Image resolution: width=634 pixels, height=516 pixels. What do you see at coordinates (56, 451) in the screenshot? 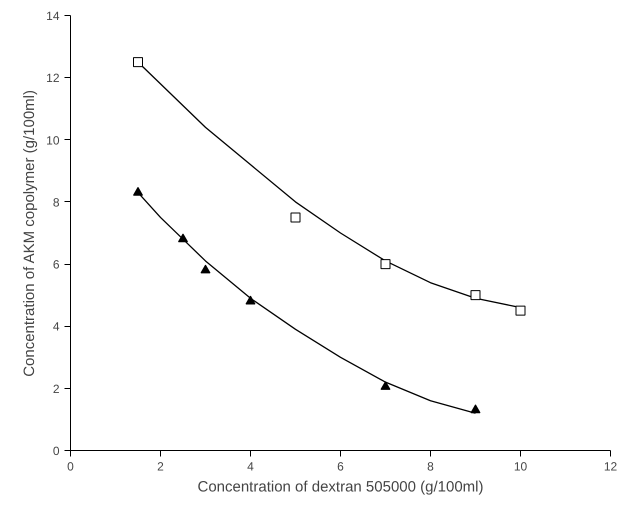
I see `y-tick-label: 0` at bounding box center [56, 451].